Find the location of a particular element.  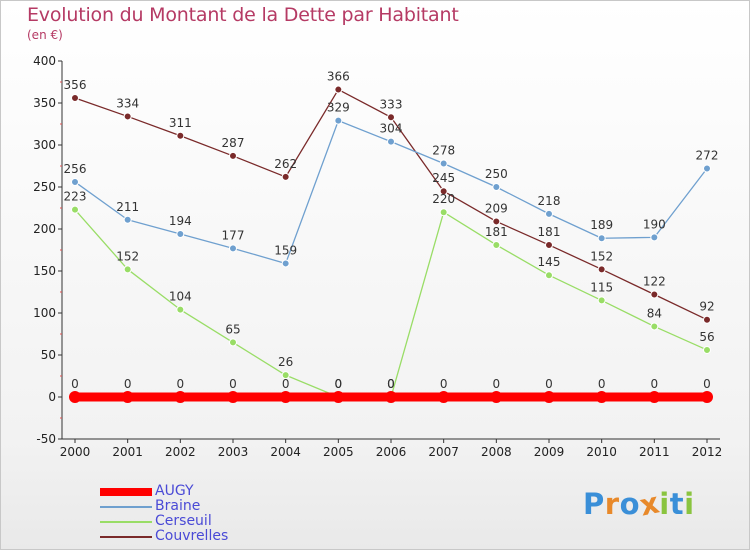

y-tick-label: 250 is located at coordinates (44, 187).